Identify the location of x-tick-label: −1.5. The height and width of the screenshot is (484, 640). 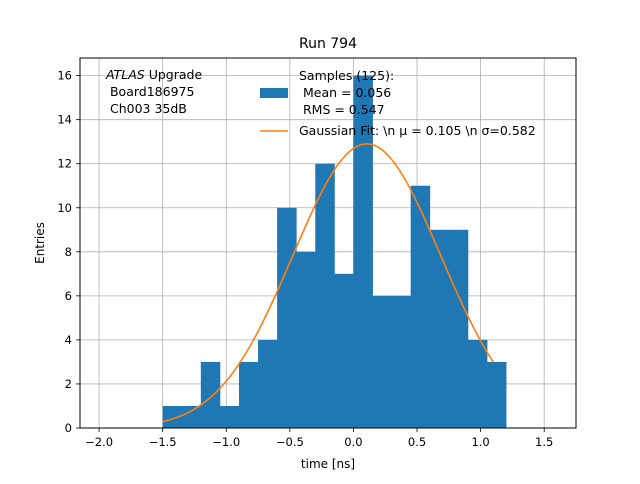
(163, 442).